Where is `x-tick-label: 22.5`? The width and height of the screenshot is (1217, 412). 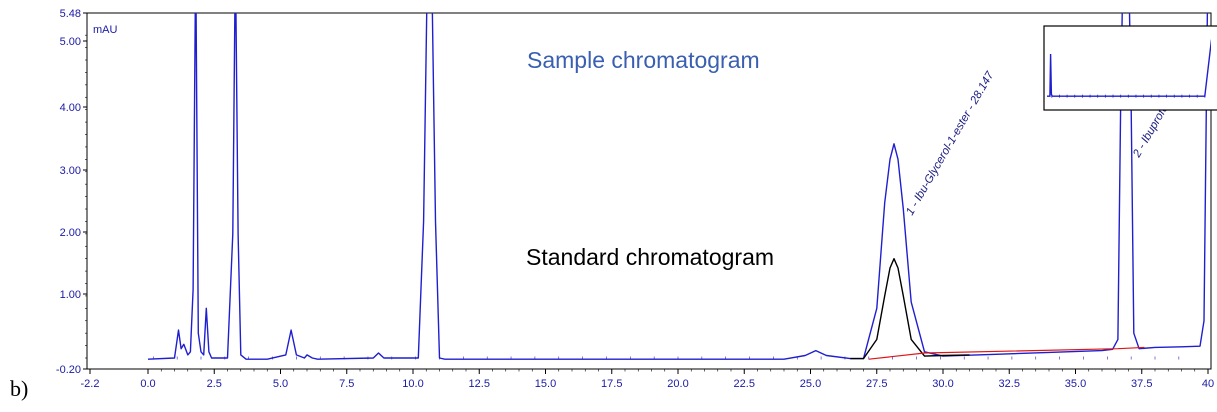 x-tick-label: 22.5 is located at coordinates (744, 384).